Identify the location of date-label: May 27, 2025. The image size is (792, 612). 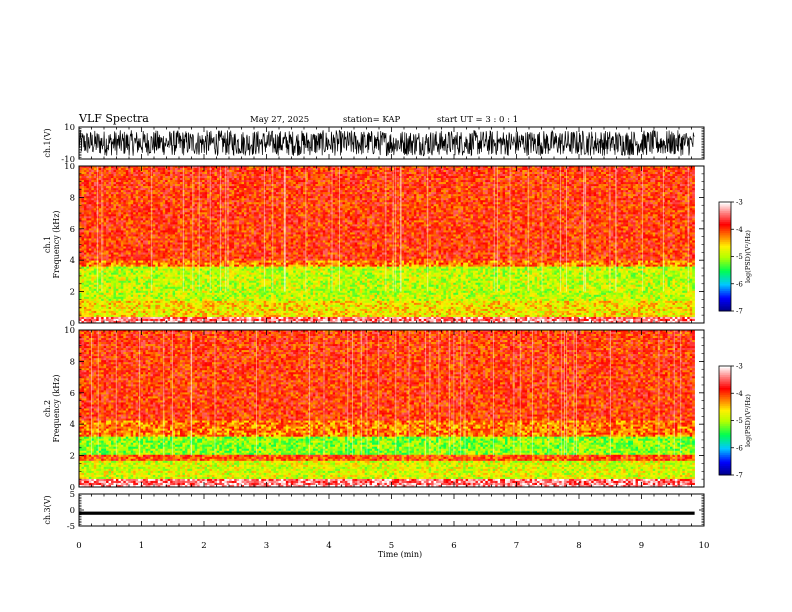
(279, 120).